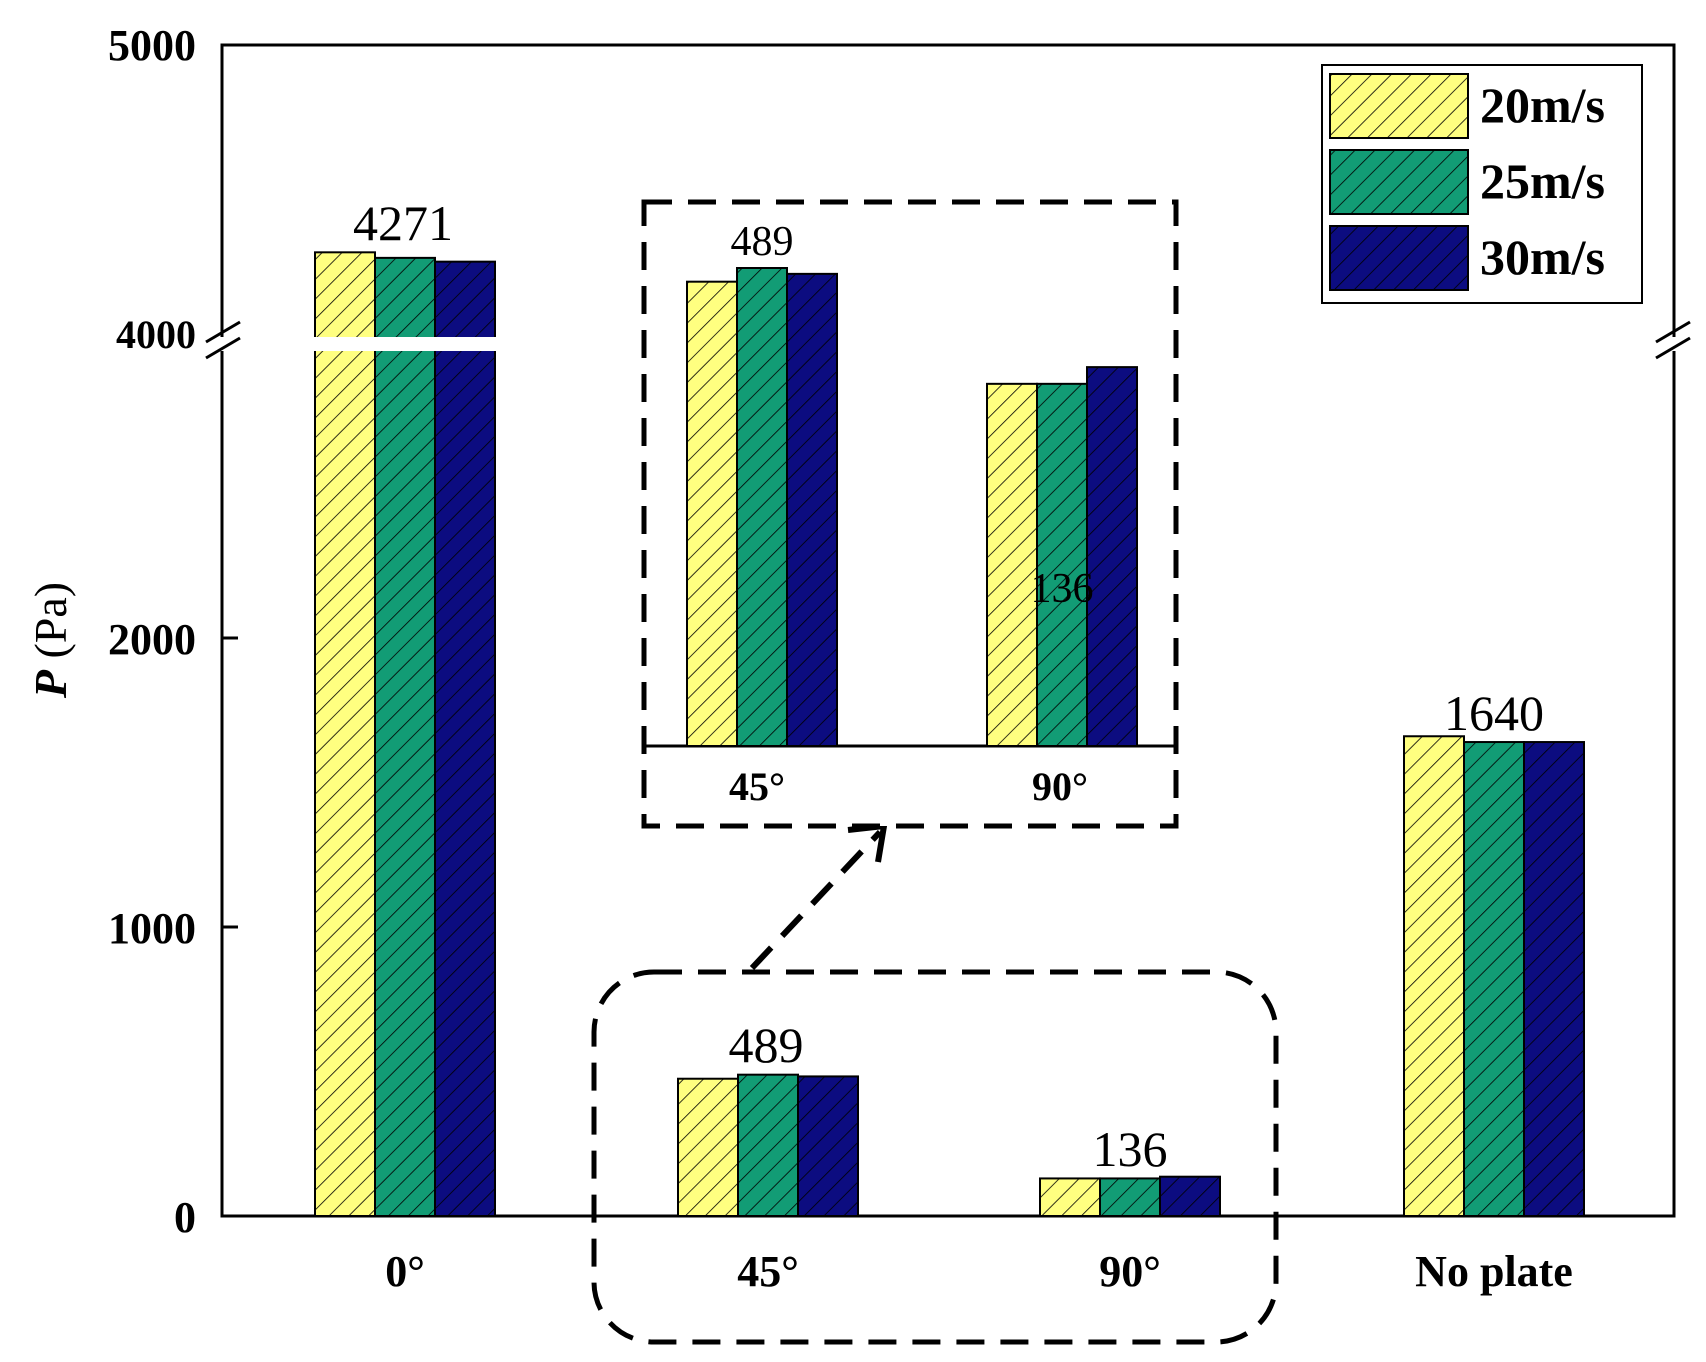 Image resolution: width=1706 pixels, height=1362 pixels. What do you see at coordinates (1494, 713) in the screenshot?
I see `data-label-no-plate: 1640` at bounding box center [1494, 713].